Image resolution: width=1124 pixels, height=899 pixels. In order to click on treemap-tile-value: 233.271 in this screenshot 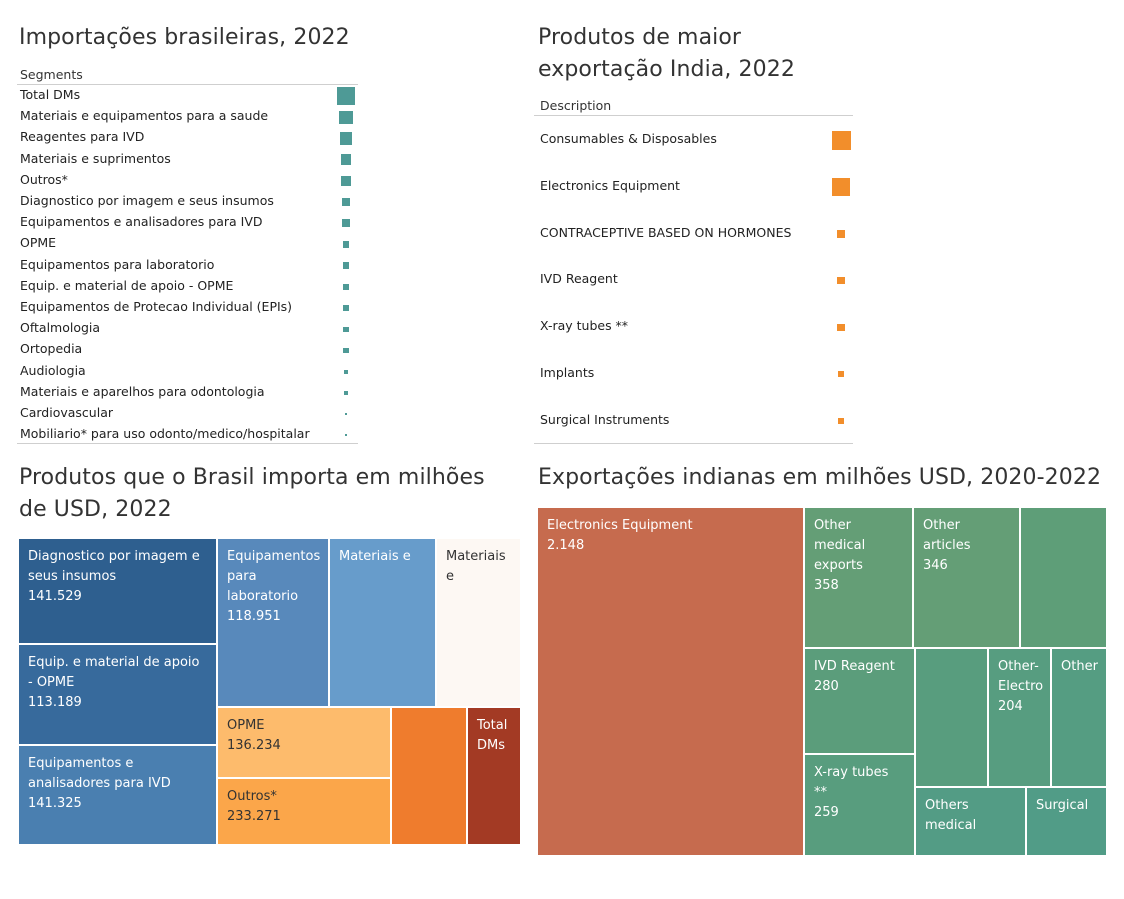, I will do `click(254, 816)`.